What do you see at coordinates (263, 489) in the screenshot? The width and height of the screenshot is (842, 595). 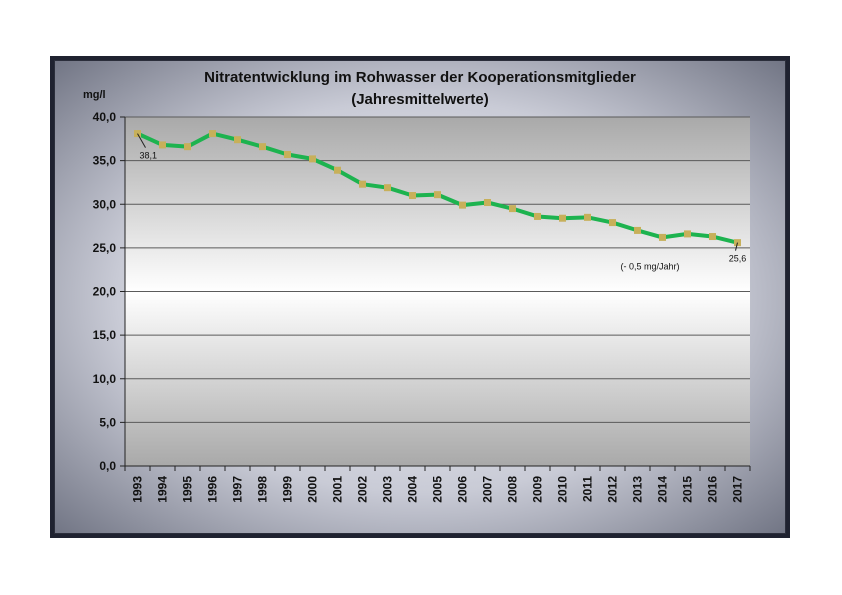 I see `x-tick-label: 1998` at bounding box center [263, 489].